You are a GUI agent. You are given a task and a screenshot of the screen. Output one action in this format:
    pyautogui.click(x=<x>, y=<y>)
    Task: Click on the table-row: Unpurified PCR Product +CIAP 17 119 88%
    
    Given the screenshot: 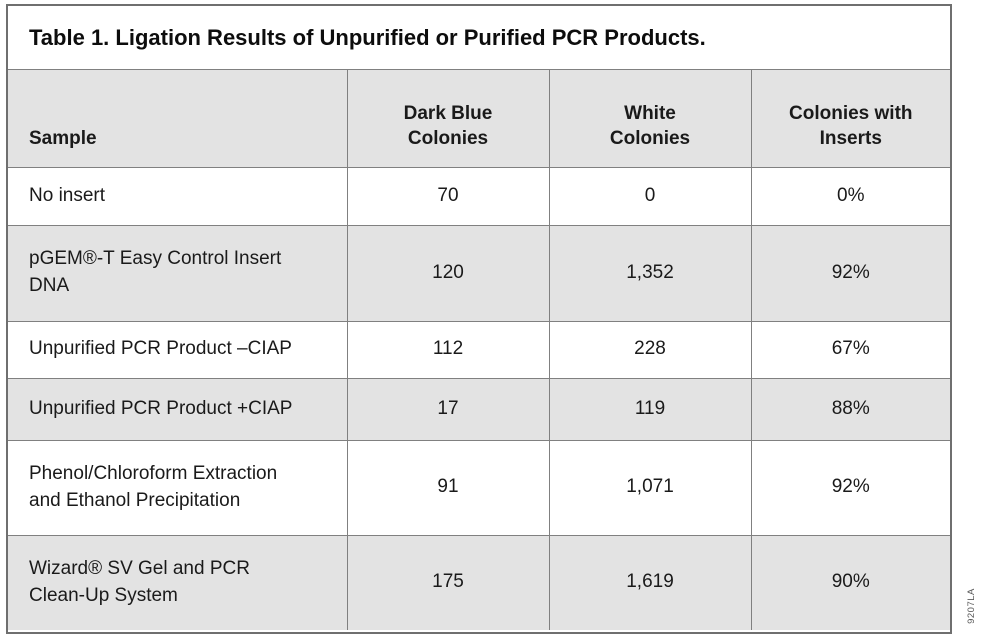 What is the action you would take?
    pyautogui.click(x=479, y=409)
    